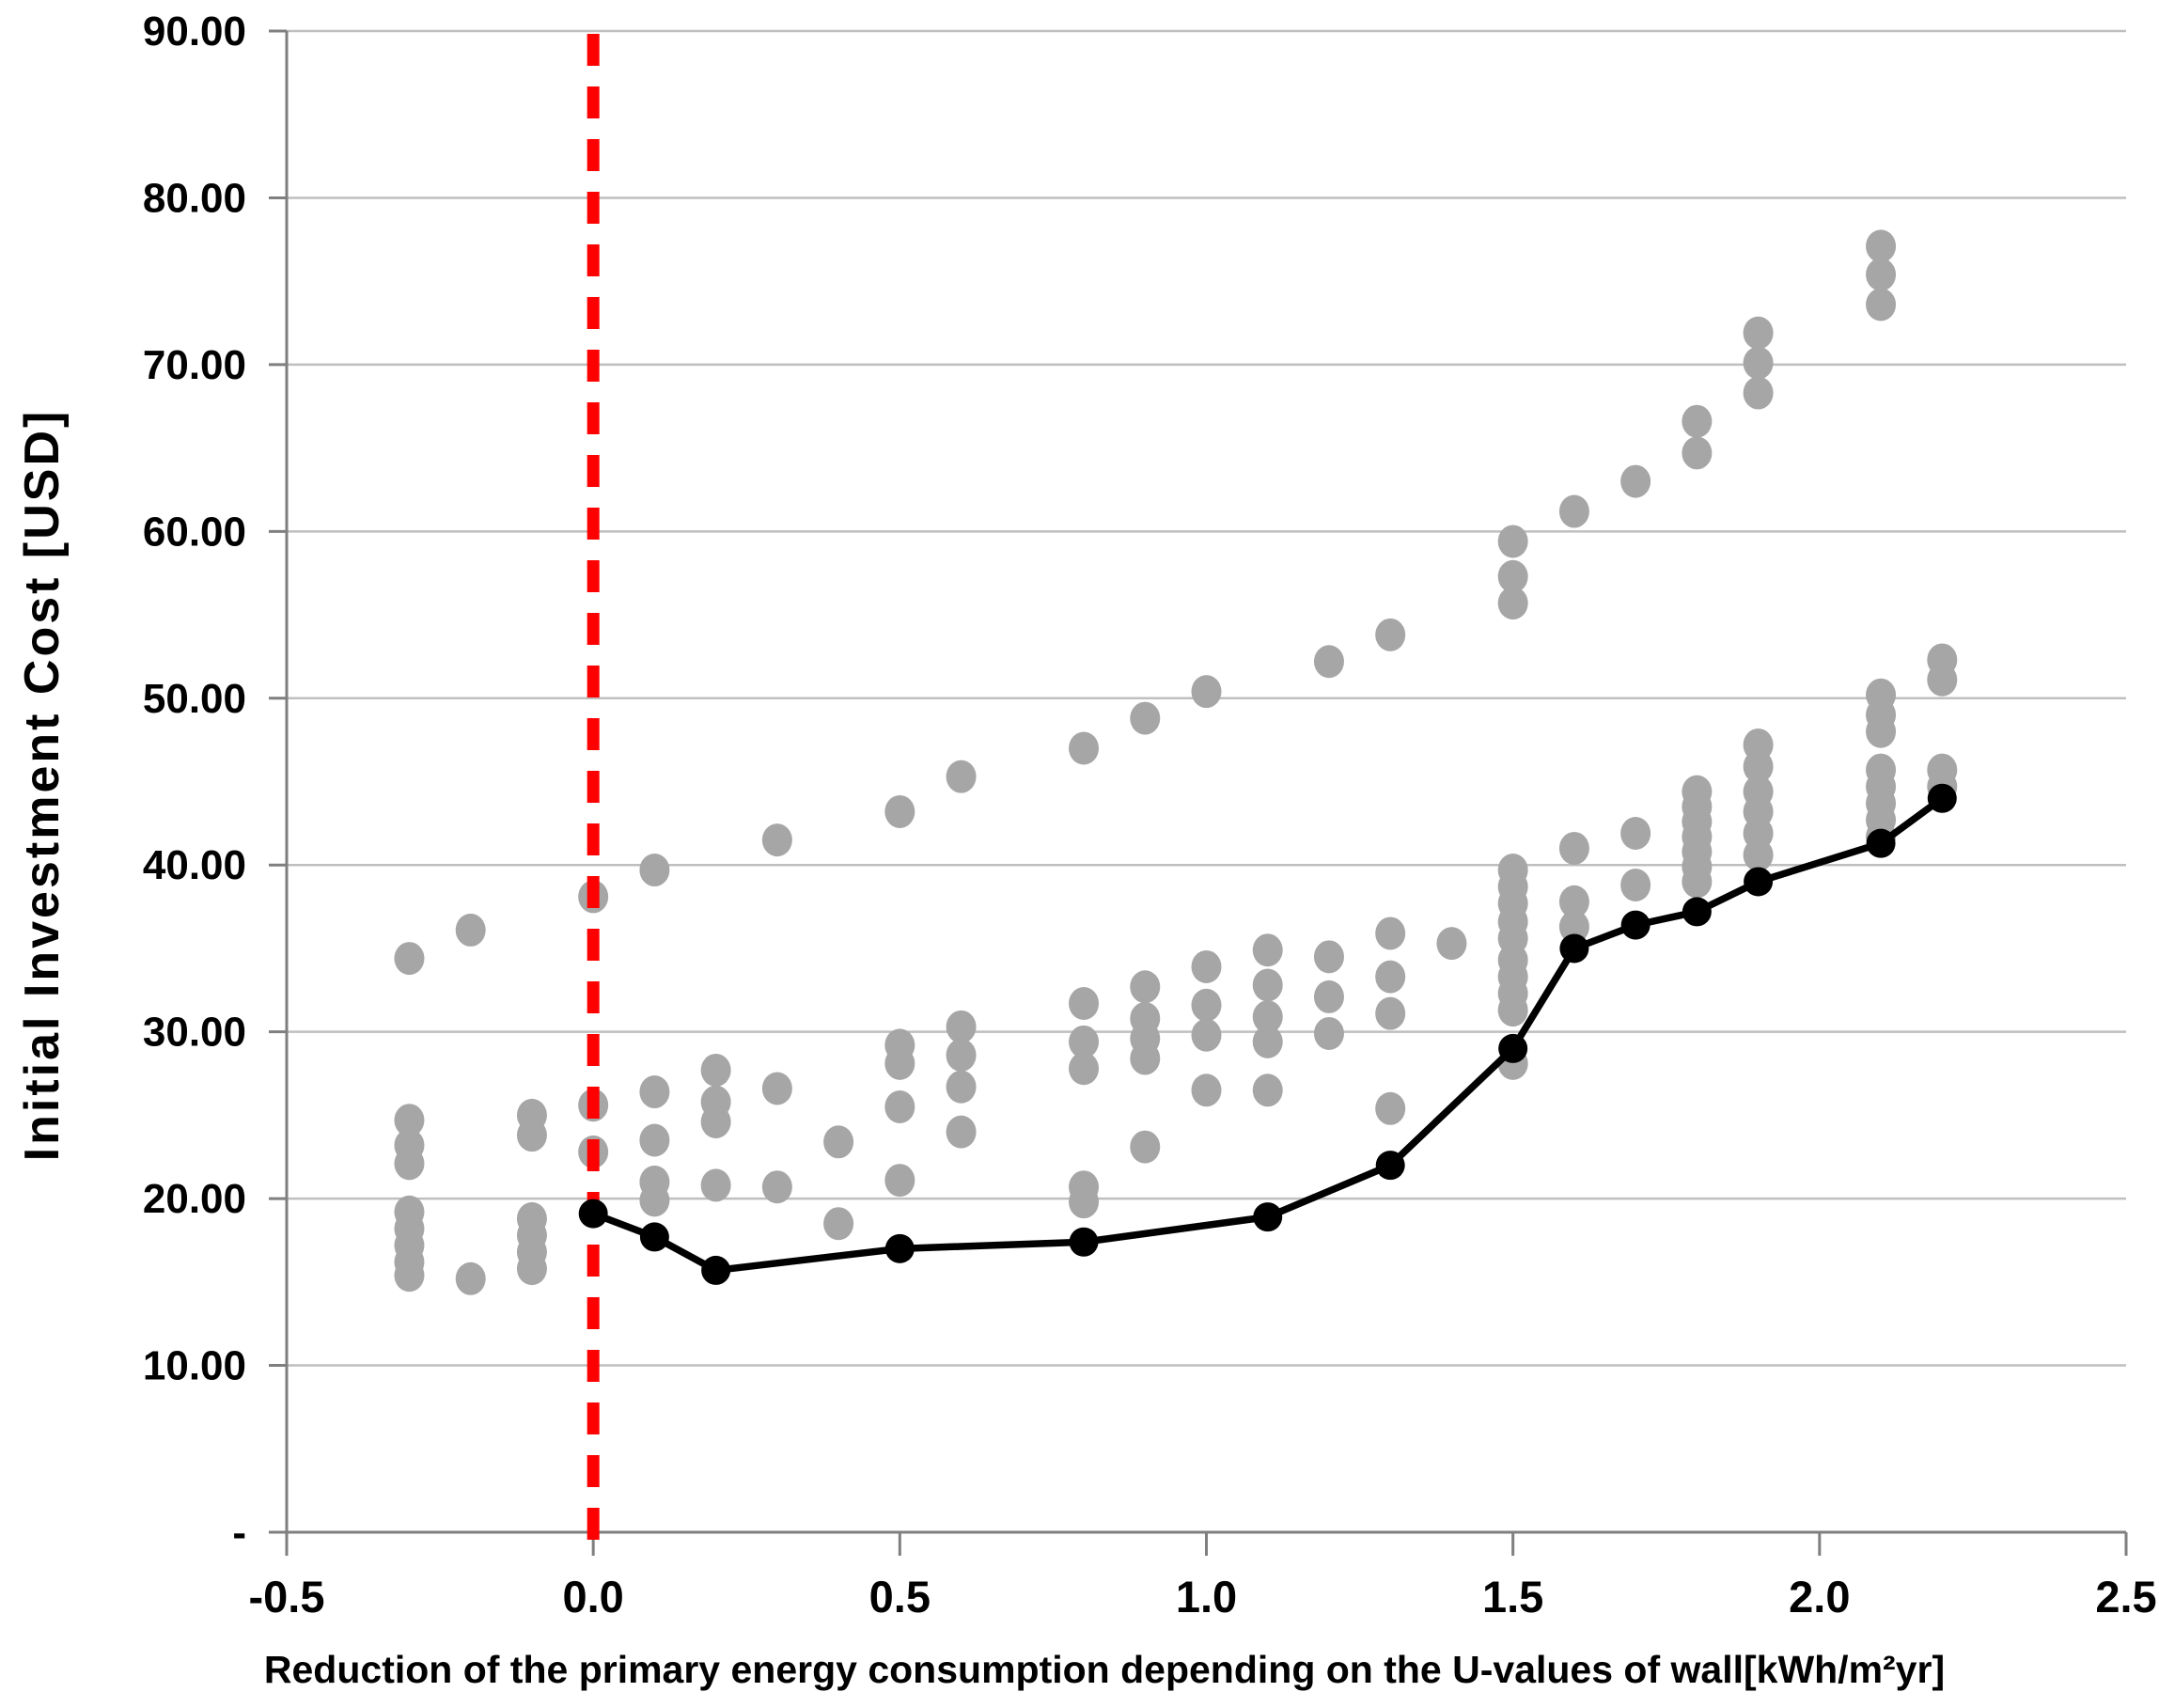 This screenshot has width=2159, height=1708. I want to click on y-tick-label: 20.00, so click(195, 1199).